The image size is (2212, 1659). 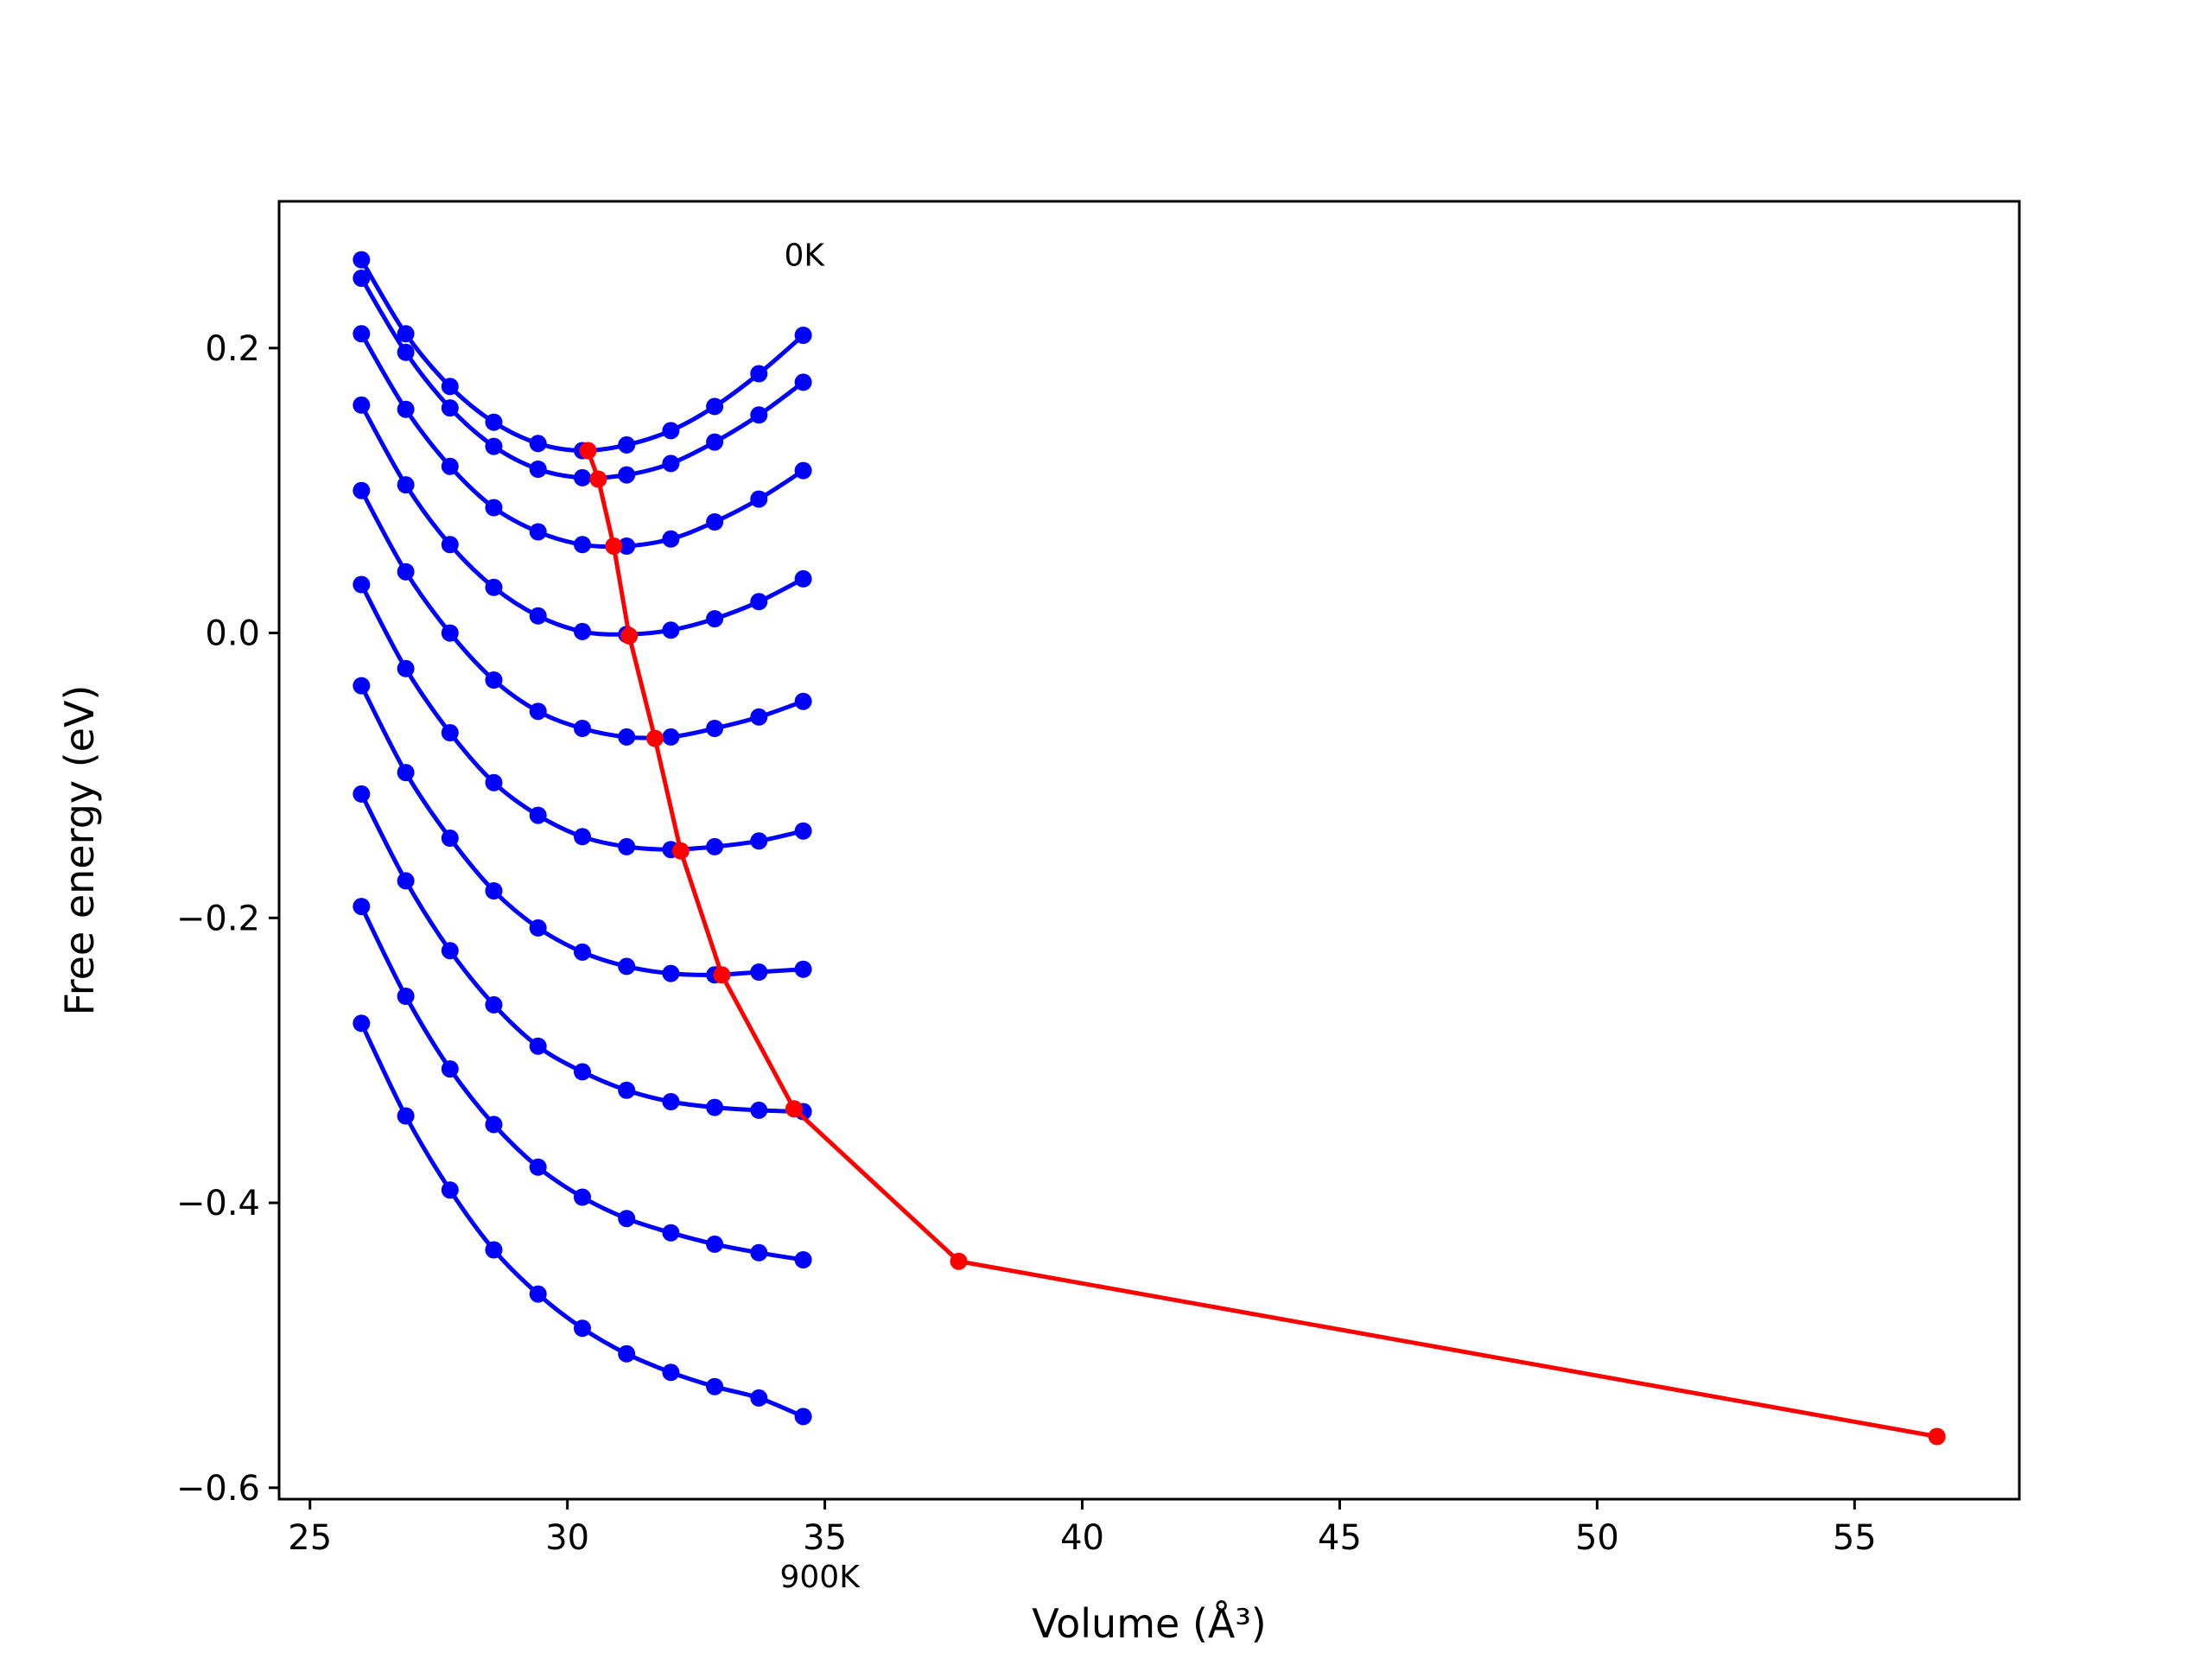 What do you see at coordinates (805, 256) in the screenshot?
I see `annotation-0k: 0K` at bounding box center [805, 256].